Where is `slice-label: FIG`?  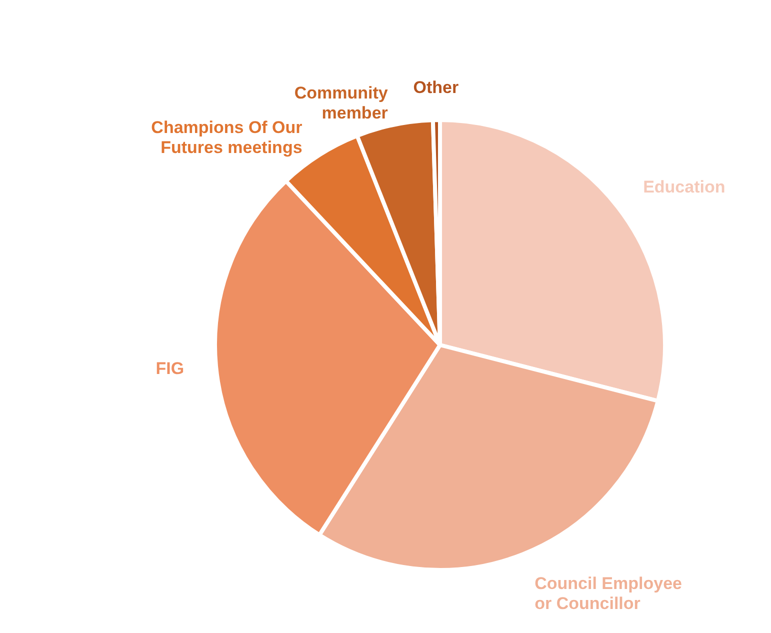
slice-label: FIG is located at coordinates (170, 368).